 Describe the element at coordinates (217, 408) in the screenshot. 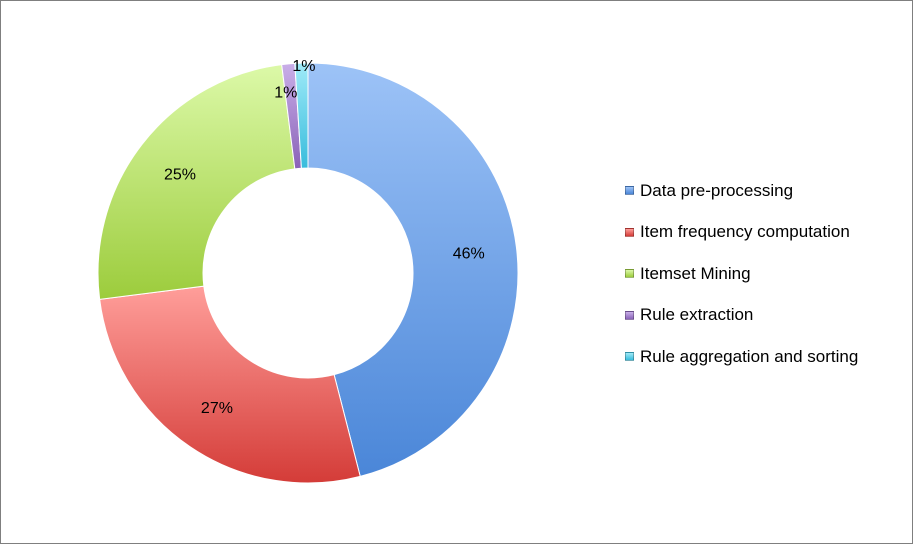

I see `slice-label-item-frequency-computation: 27%` at that location.